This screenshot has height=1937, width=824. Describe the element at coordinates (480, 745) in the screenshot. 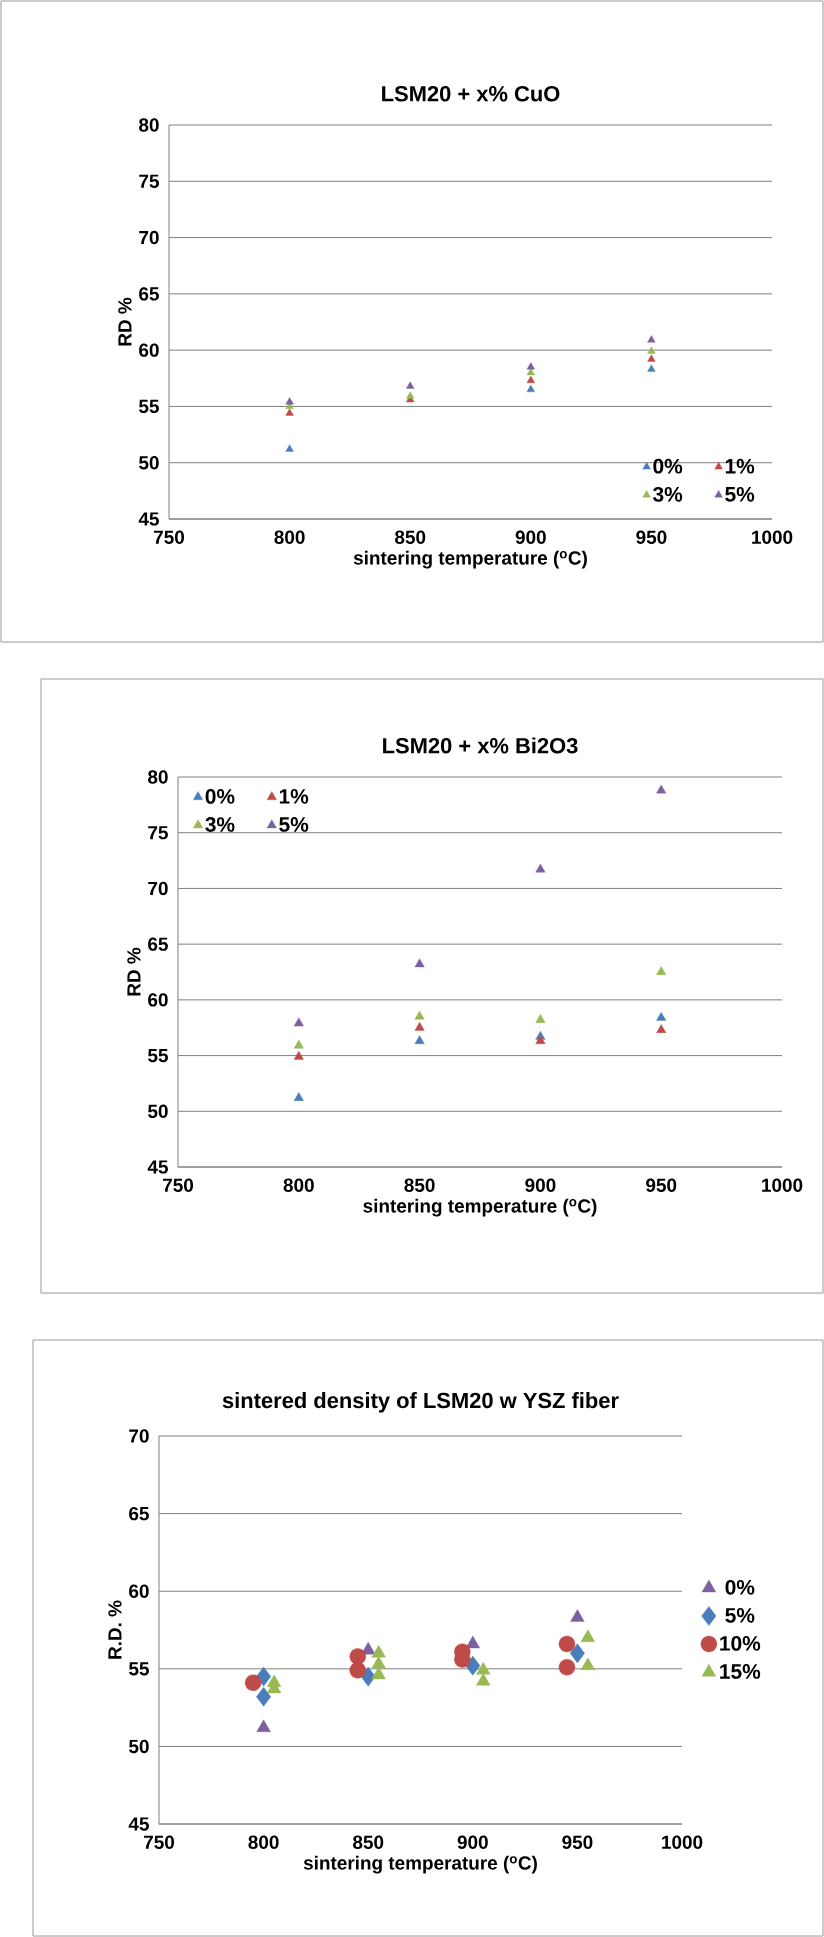

I see `chart-title: LSM20 + x% Bi2O3` at that location.